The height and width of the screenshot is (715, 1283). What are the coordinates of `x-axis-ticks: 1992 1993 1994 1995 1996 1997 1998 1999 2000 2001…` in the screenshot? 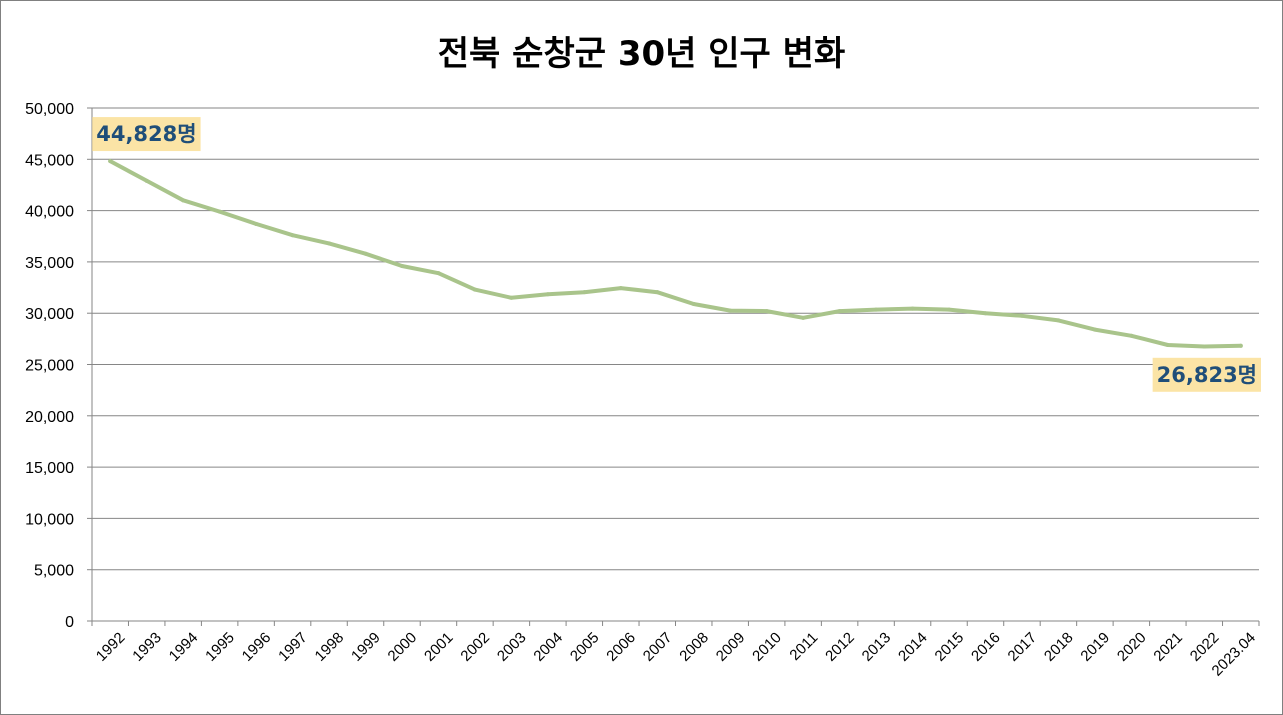 It's located at (676, 654).